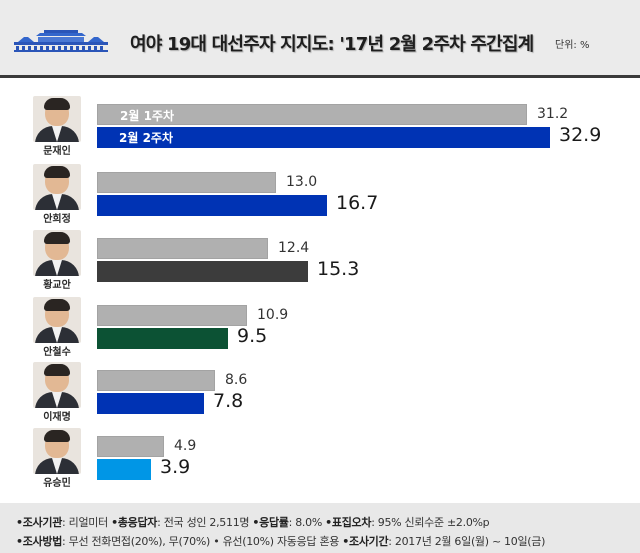 The width and height of the screenshot is (640, 553). What do you see at coordinates (205, 522) in the screenshot?
I see `footer-value: : 전국 성인 2,511명` at bounding box center [205, 522].